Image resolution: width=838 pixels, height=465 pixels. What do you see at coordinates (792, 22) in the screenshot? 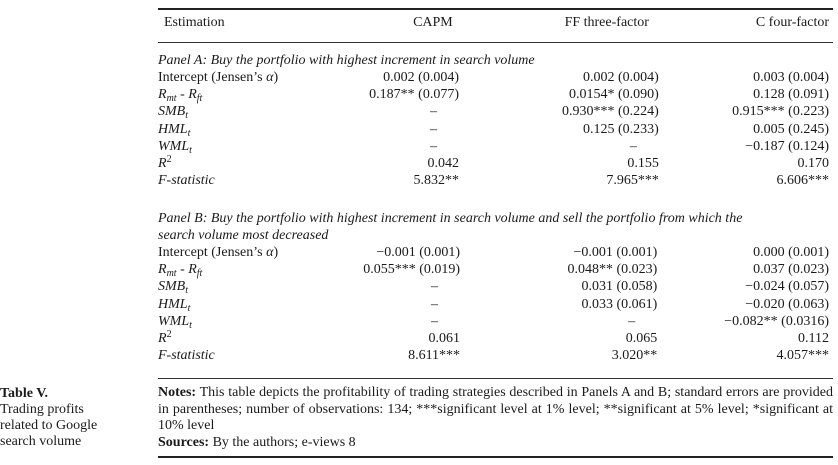
I see `header-c4: C four-factor` at bounding box center [792, 22].